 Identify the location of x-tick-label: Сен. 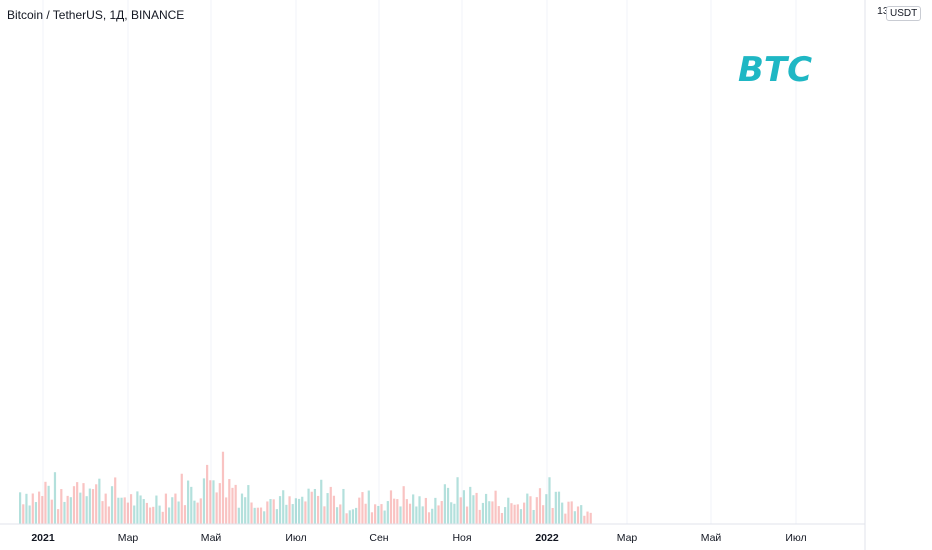
(378, 538).